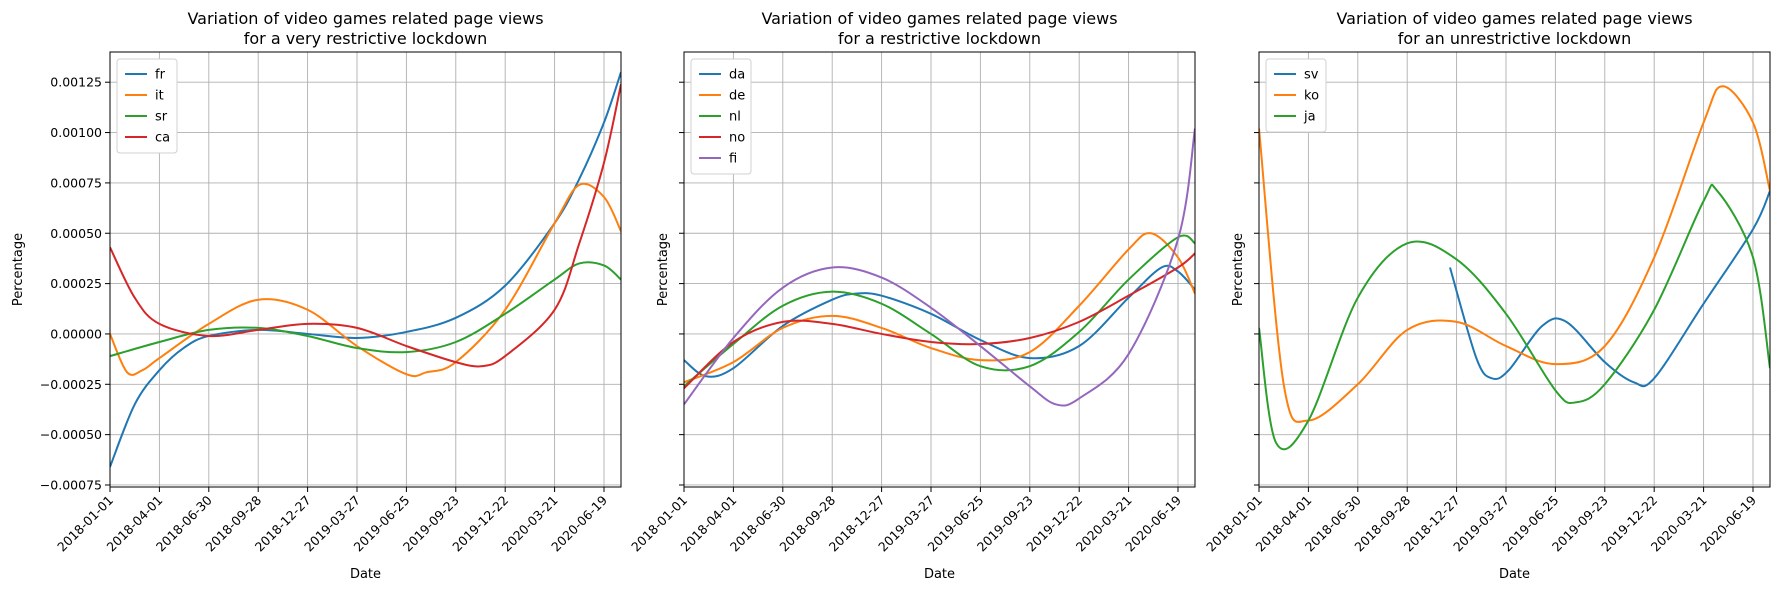 The image size is (1785, 590). What do you see at coordinates (161, 117) in the screenshot?
I see `legend-label-sr: sr` at bounding box center [161, 117].